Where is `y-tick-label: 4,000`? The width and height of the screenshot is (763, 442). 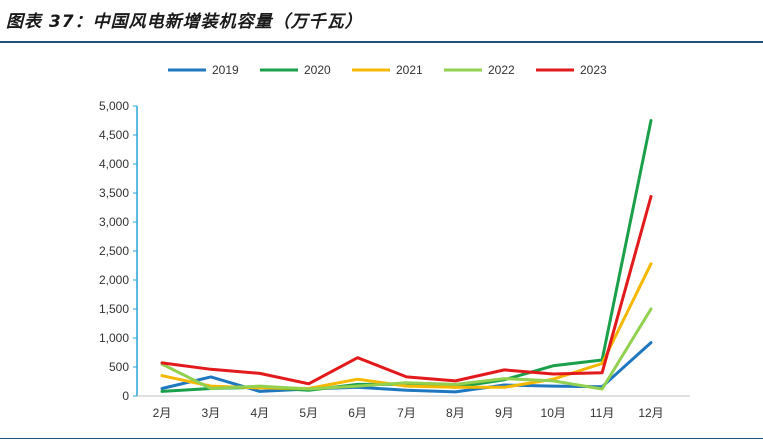
y-tick-label: 4,000 is located at coordinates (114, 164).